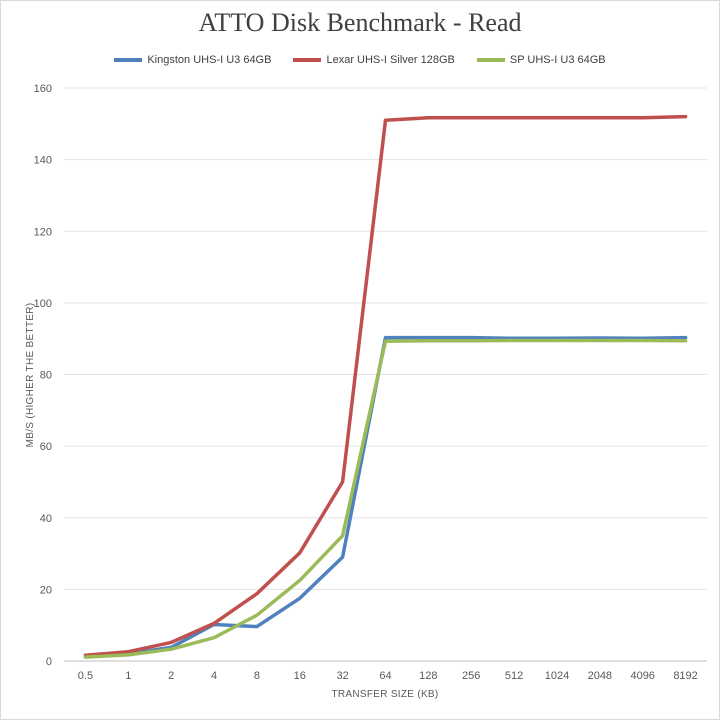  What do you see at coordinates (600, 676) in the screenshot?
I see `x-tick-label: 2048` at bounding box center [600, 676].